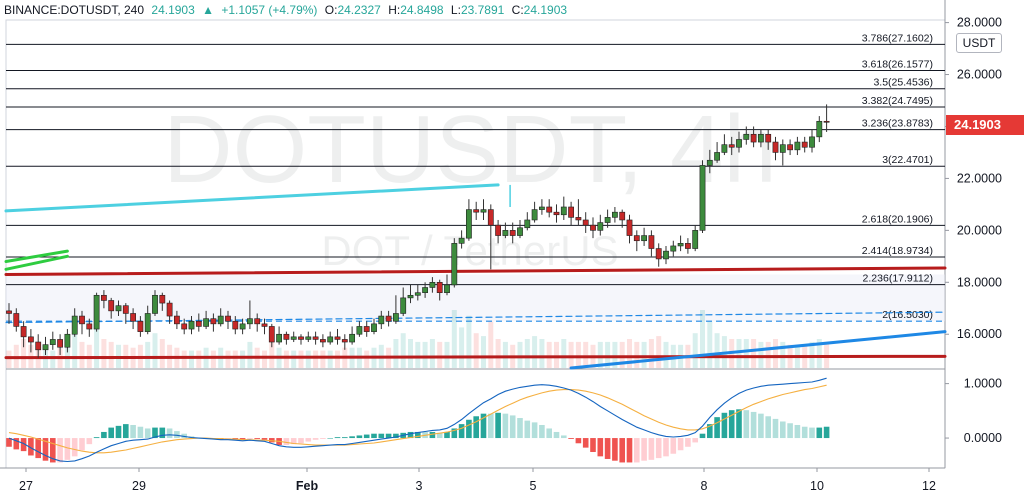  I want to click on close-value: 24.1903, so click(545, 10).